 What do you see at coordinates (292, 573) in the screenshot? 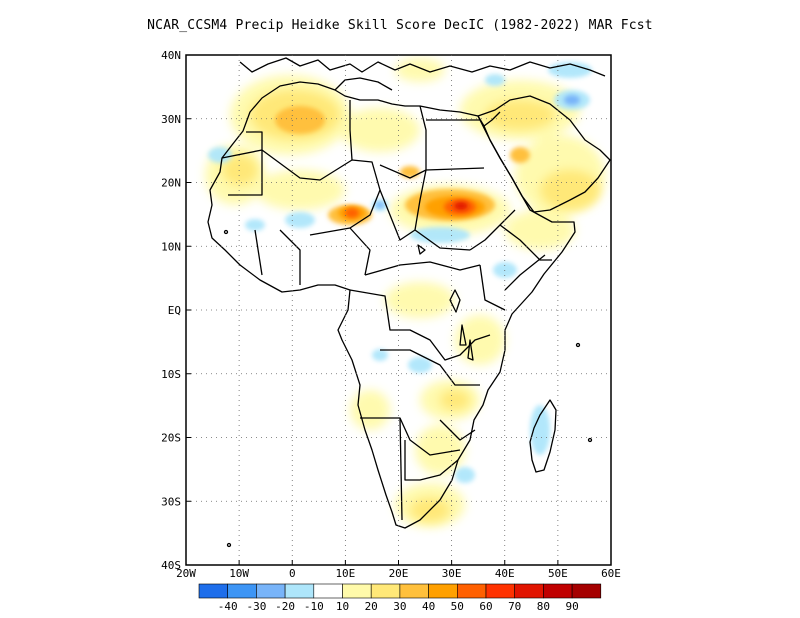
I see `lon-tick-label: 0` at bounding box center [292, 573].